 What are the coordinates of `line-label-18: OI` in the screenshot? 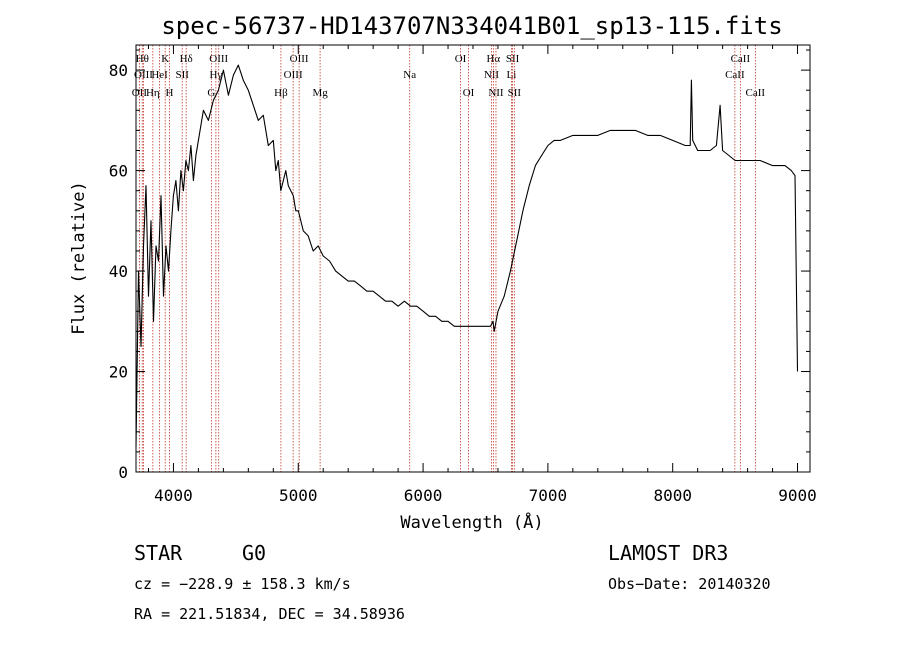 It's located at (469, 93).